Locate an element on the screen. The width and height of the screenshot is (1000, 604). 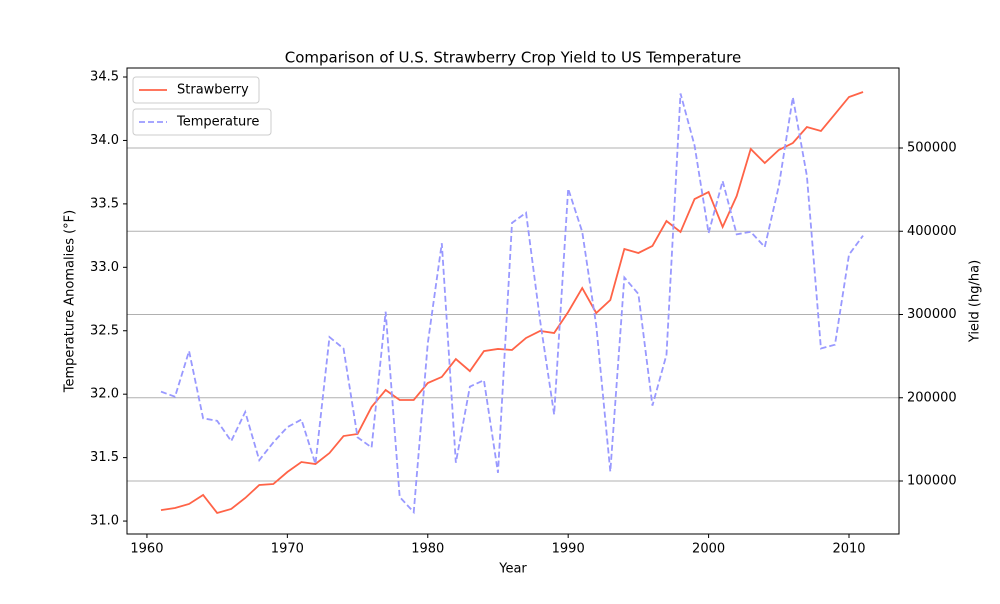
y2-tick-label: 400000 is located at coordinates (932, 231).